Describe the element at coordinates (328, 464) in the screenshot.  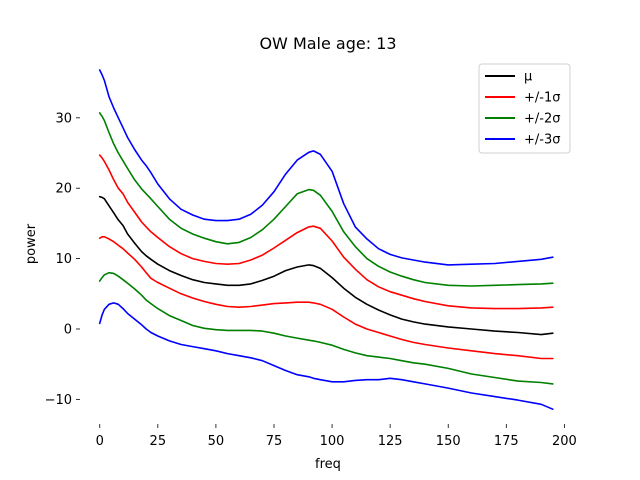
I see `x-axis-label: freq` at that location.